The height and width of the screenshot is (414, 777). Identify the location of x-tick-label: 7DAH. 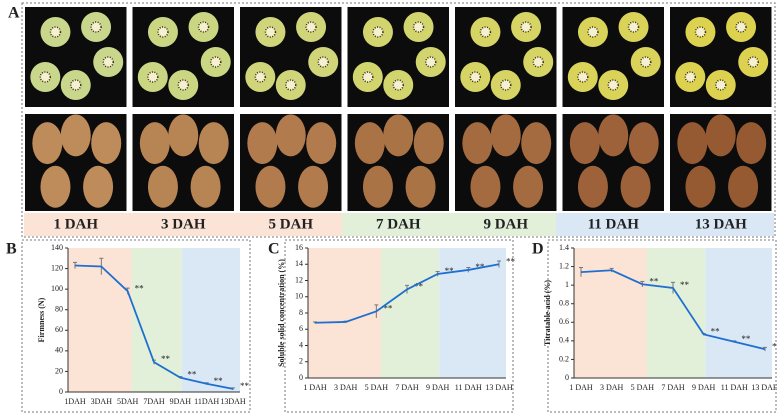
(154, 401).